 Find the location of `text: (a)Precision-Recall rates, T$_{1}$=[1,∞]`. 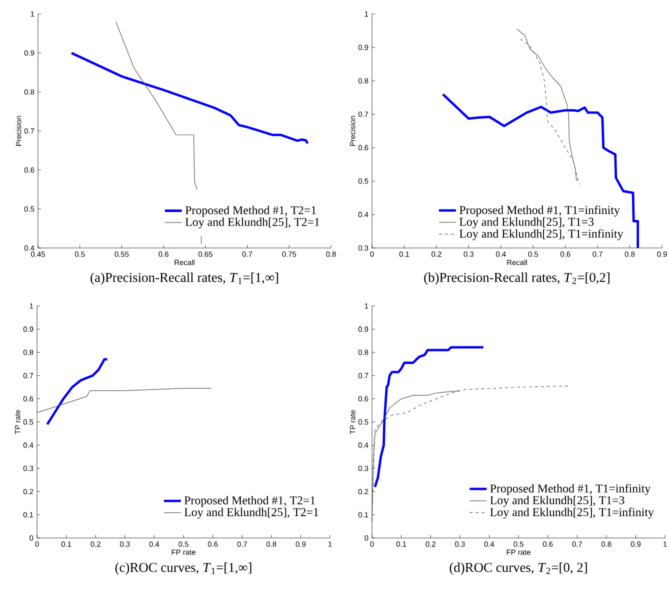

text: (a)Precision-Recall rates, T$_{1}$=[1,∞] is located at coordinates (184, 278).